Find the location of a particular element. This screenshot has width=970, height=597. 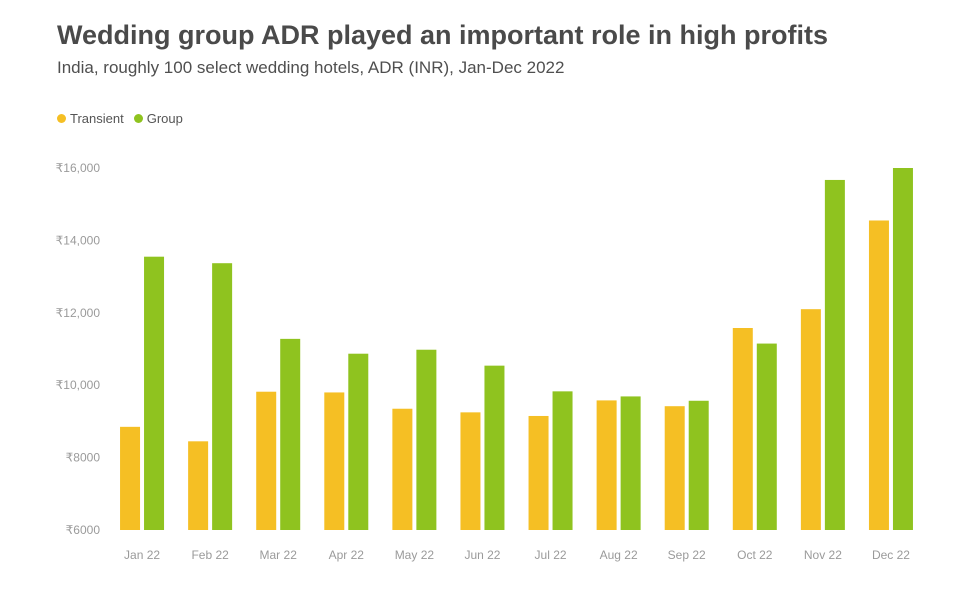

legend-label-group: Group is located at coordinates (164, 118).